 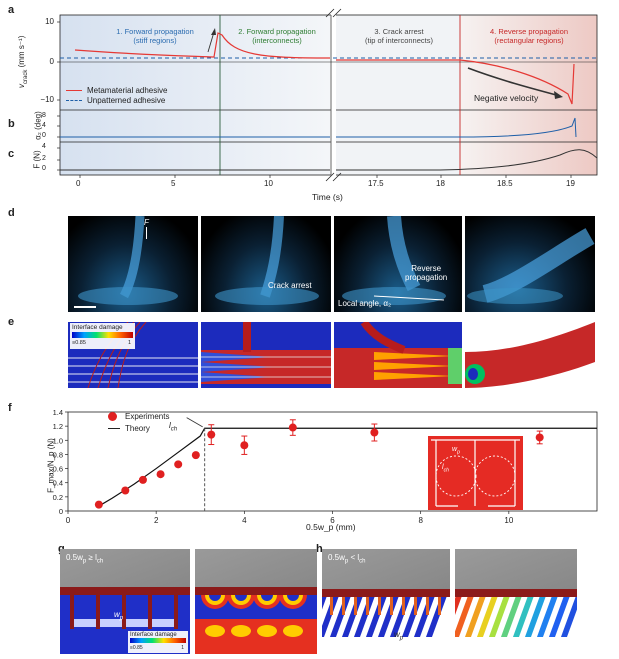 I want to click on metamaterial-curve-reverse, so click(x=455, y=82).